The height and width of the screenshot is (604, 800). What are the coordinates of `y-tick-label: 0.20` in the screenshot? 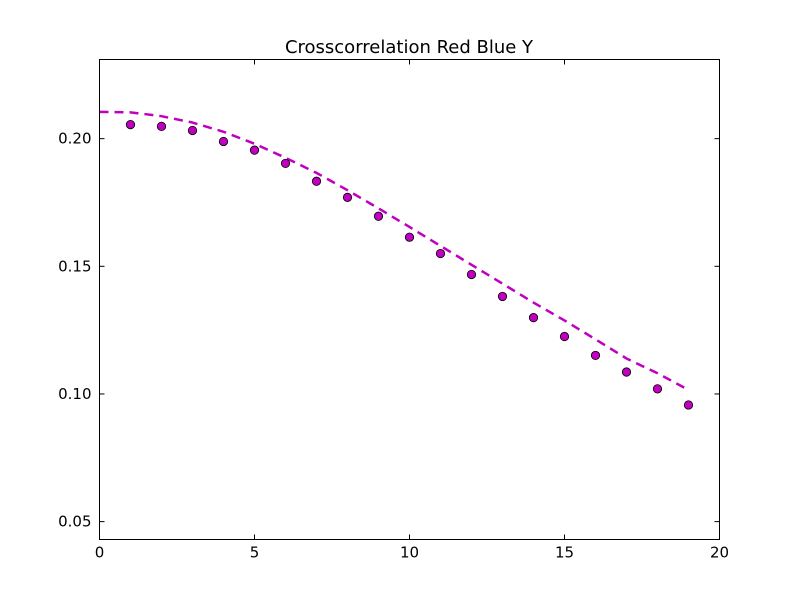 It's located at (74, 139).